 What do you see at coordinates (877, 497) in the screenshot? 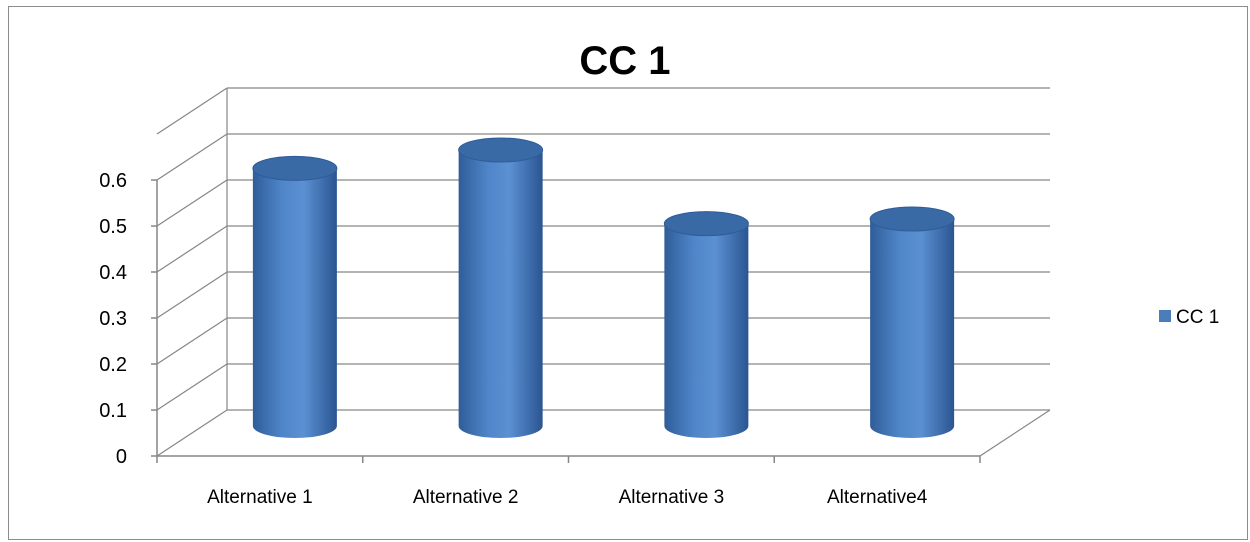
I see `x-category-label: Alternative4` at bounding box center [877, 497].